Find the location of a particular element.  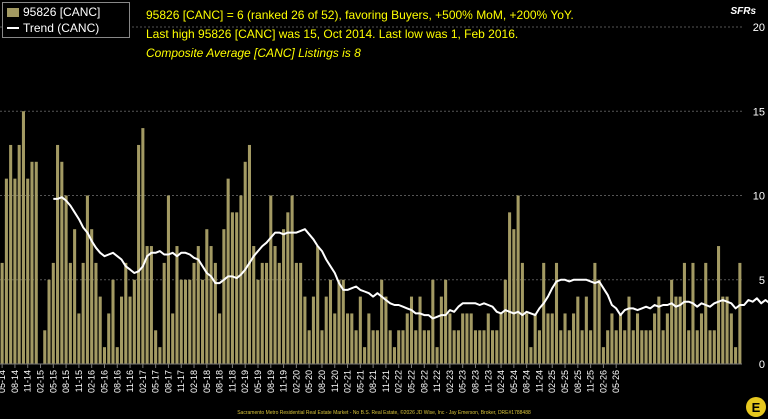

x-tick-label: 08-22 is located at coordinates (424, 381).